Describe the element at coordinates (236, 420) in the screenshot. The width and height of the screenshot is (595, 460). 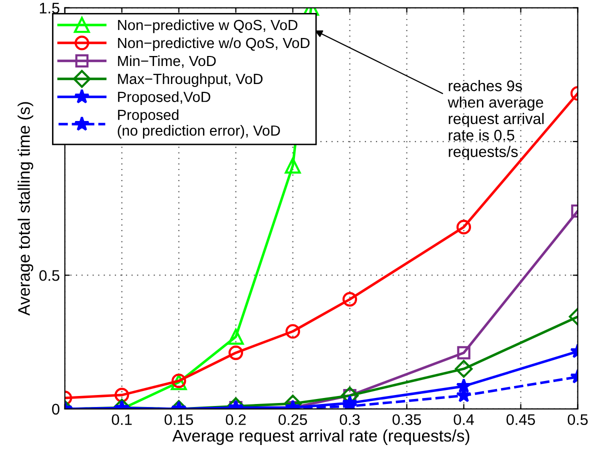
I see `x-tick-label: 0.2` at that location.